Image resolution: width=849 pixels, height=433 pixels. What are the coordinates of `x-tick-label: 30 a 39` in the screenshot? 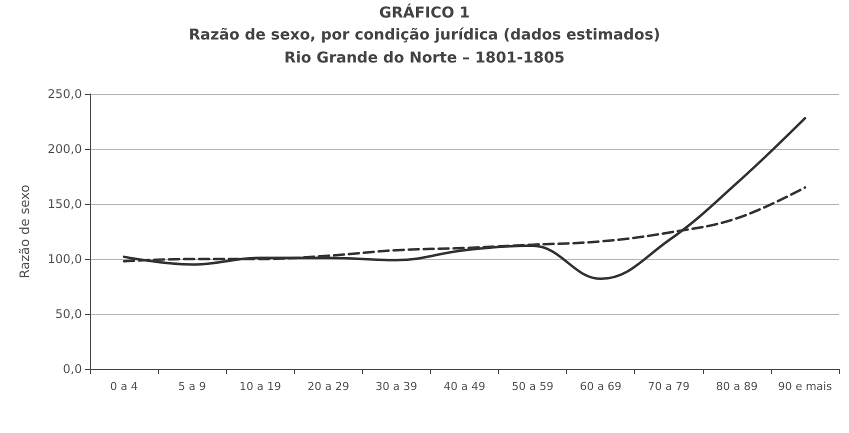 It's located at (397, 386).